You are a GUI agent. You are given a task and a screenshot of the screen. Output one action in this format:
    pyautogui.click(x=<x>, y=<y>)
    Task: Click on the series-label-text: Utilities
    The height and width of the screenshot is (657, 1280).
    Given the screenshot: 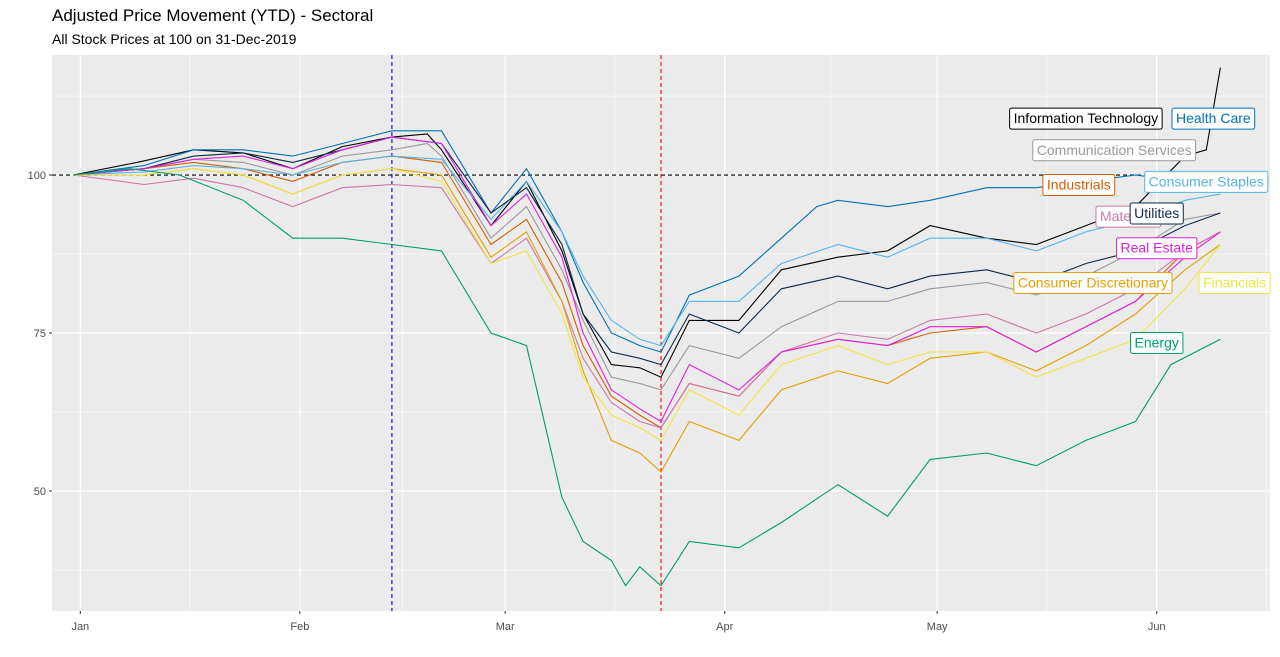 What is the action you would take?
    pyautogui.click(x=1156, y=213)
    